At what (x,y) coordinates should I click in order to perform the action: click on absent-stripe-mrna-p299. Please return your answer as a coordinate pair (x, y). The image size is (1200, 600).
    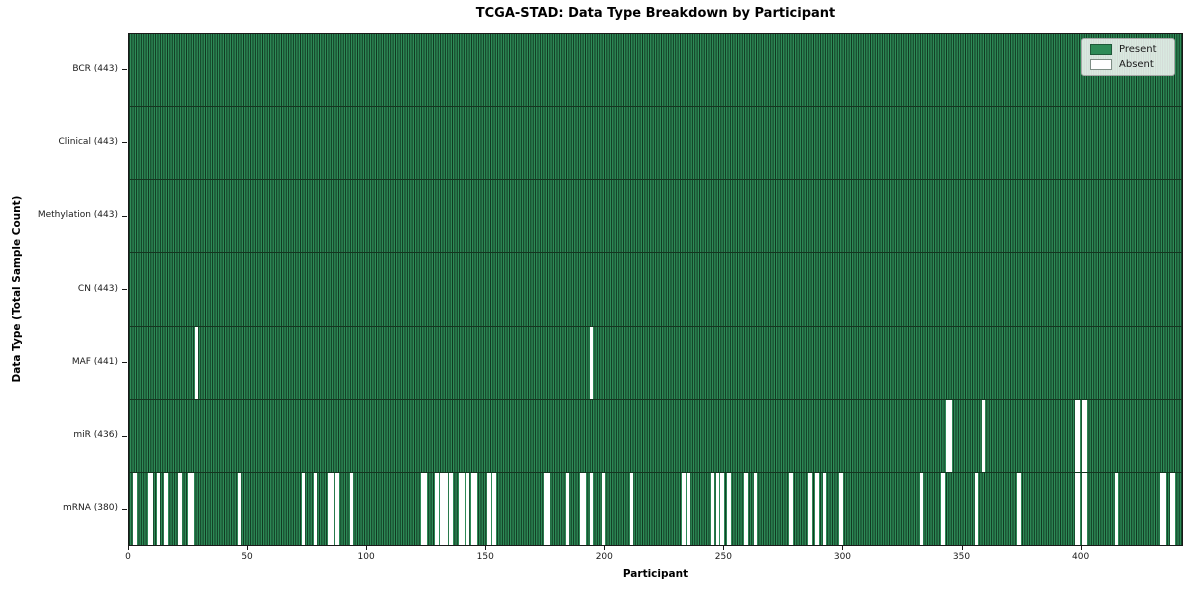
    Looking at the image, I should click on (841, 508).